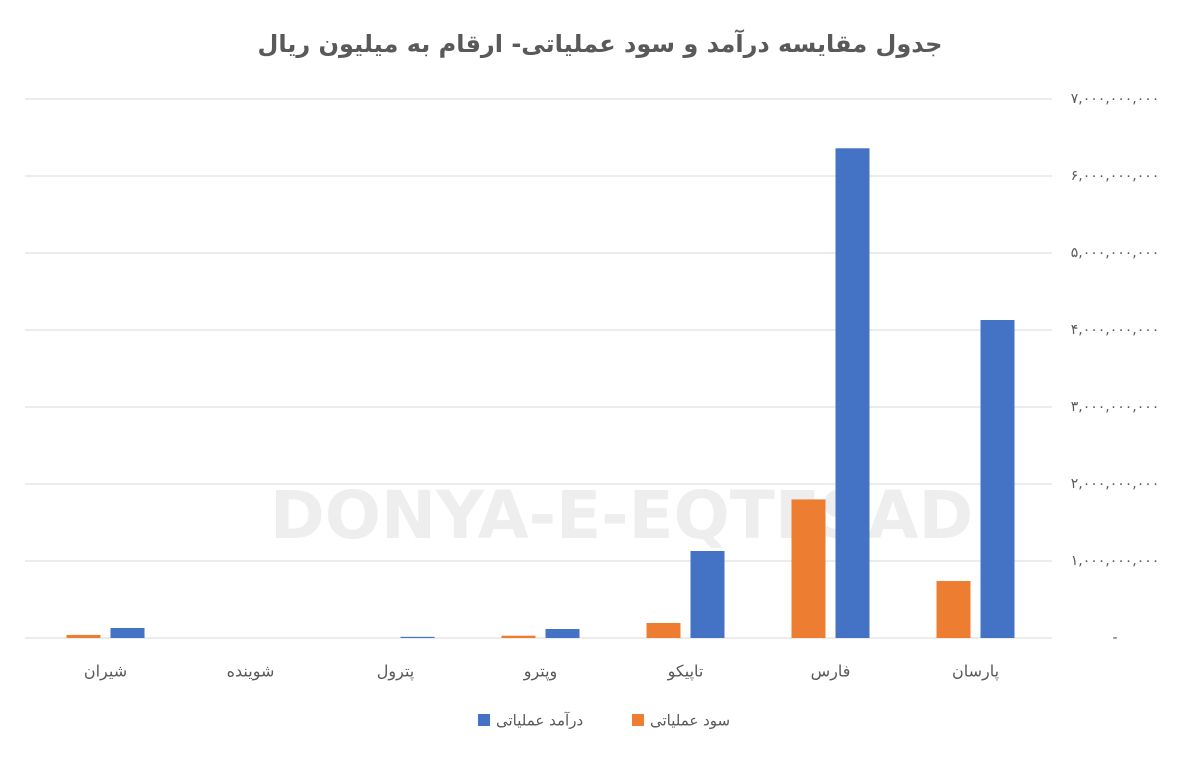 The width and height of the screenshot is (1200, 761). I want to click on y-tick-label: ۴,۰۰۰,۰۰۰,۰۰۰, so click(1115, 330).